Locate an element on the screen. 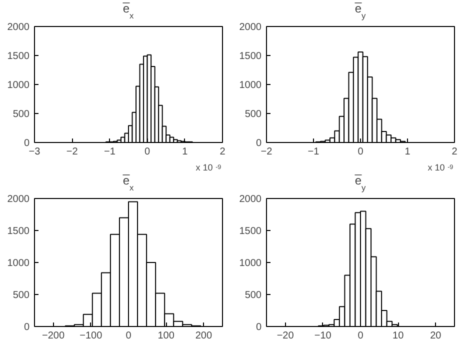  x-tick-label: −3 is located at coordinates (34, 152).